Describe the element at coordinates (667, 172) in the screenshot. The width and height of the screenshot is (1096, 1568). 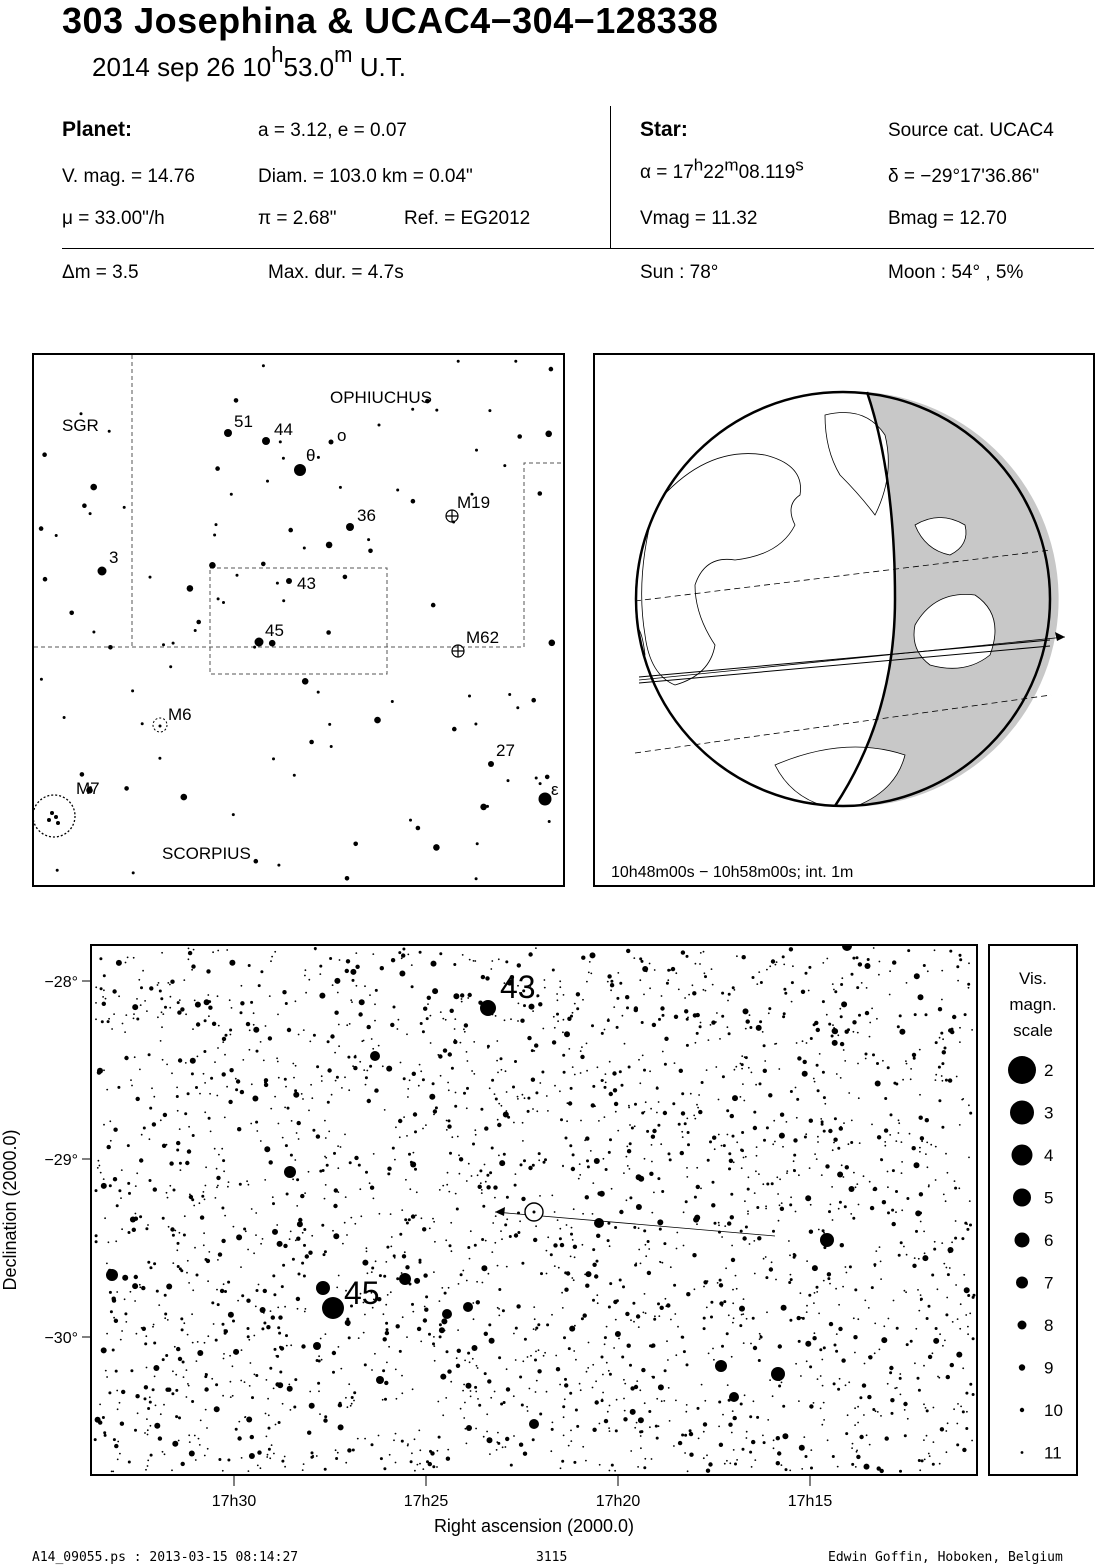
I see `ra-prefix: α = 17` at that location.